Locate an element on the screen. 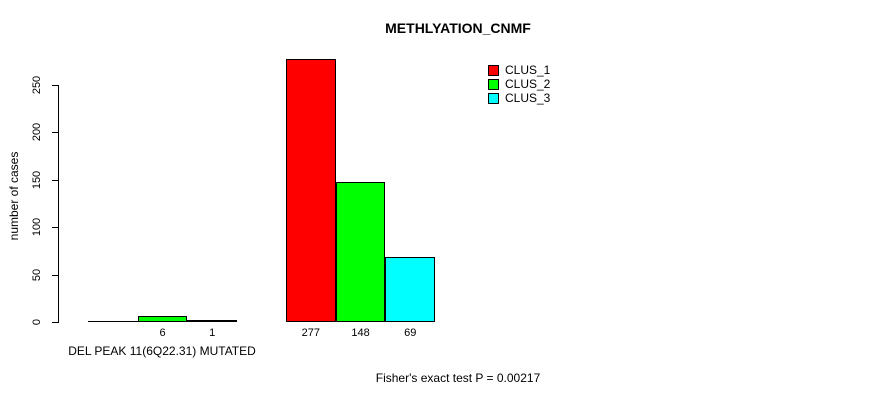  legend-item: CLUS_1 is located at coordinates (519, 70).